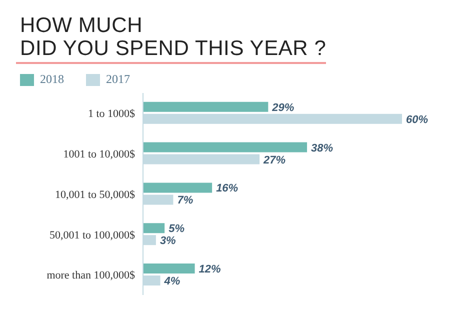 This screenshot has width=450, height=324. Describe the element at coordinates (168, 241) in the screenshot. I see `data-label: 3%` at that location.